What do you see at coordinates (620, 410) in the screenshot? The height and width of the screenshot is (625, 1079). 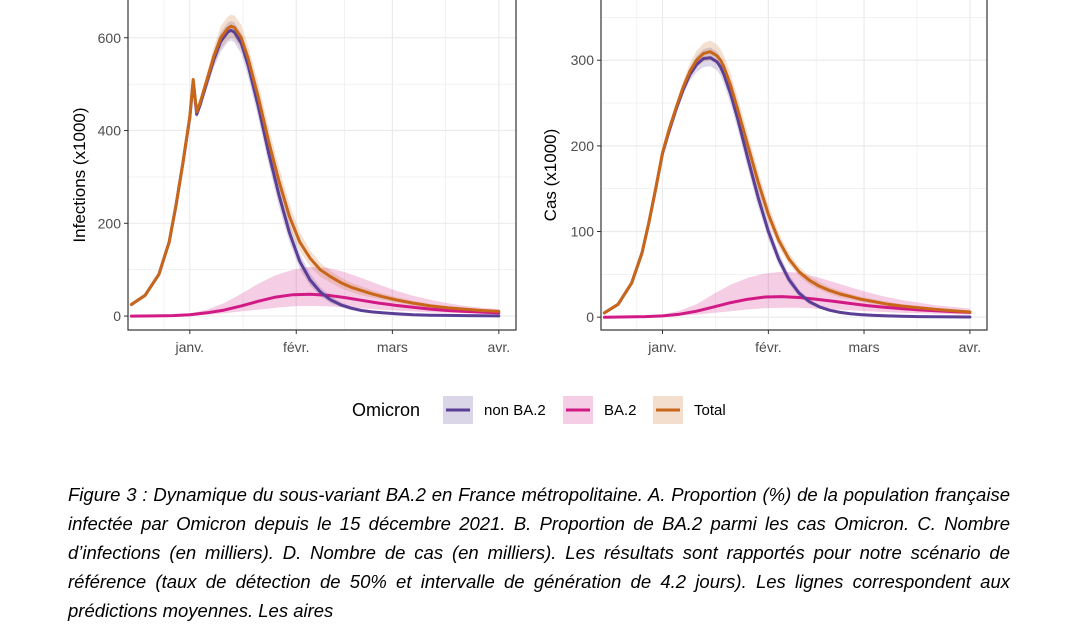 I see `legend-label: BA.2` at bounding box center [620, 410].